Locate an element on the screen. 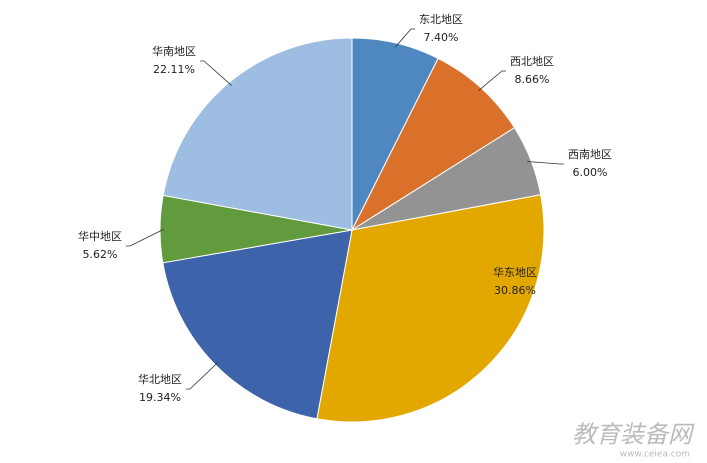  slice-label: 西南地区 is located at coordinates (590, 154).